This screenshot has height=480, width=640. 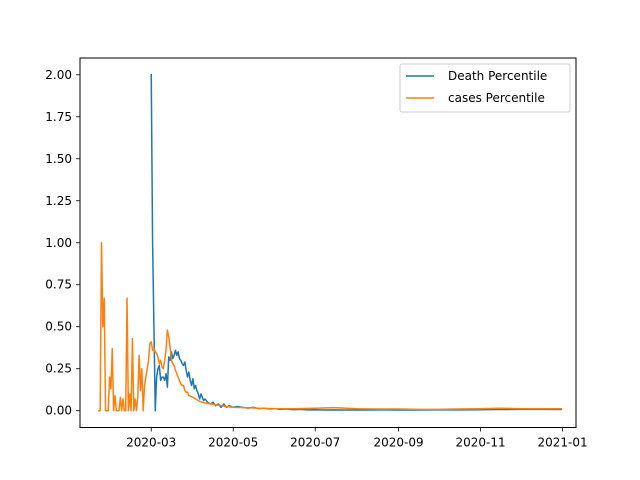 I want to click on x-tick-label: 2020-09, so click(x=398, y=443).